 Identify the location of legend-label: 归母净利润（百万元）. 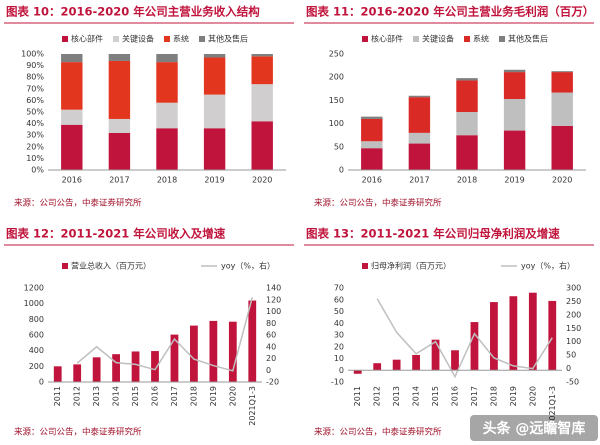
(411, 266).